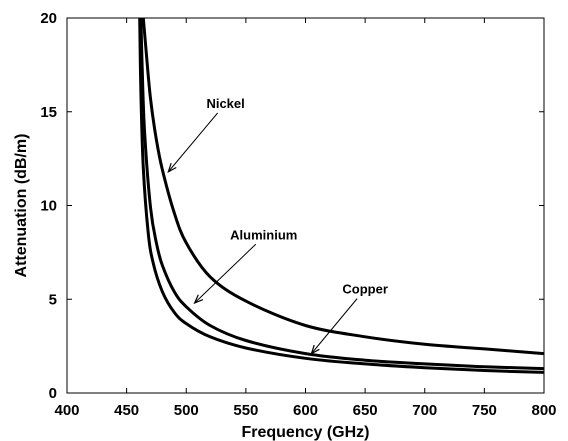 The height and width of the screenshot is (441, 568). What do you see at coordinates (21, 206) in the screenshot?
I see `y-axis-label: Attenuation (dB/m)` at bounding box center [21, 206].